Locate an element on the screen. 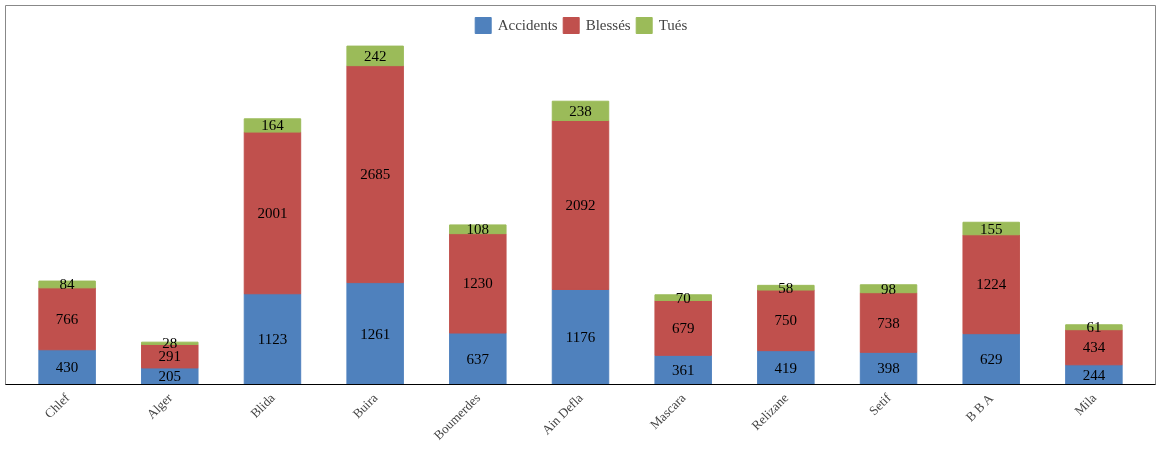 The image size is (1173, 456). x-tick-label: B B A is located at coordinates (979, 407).